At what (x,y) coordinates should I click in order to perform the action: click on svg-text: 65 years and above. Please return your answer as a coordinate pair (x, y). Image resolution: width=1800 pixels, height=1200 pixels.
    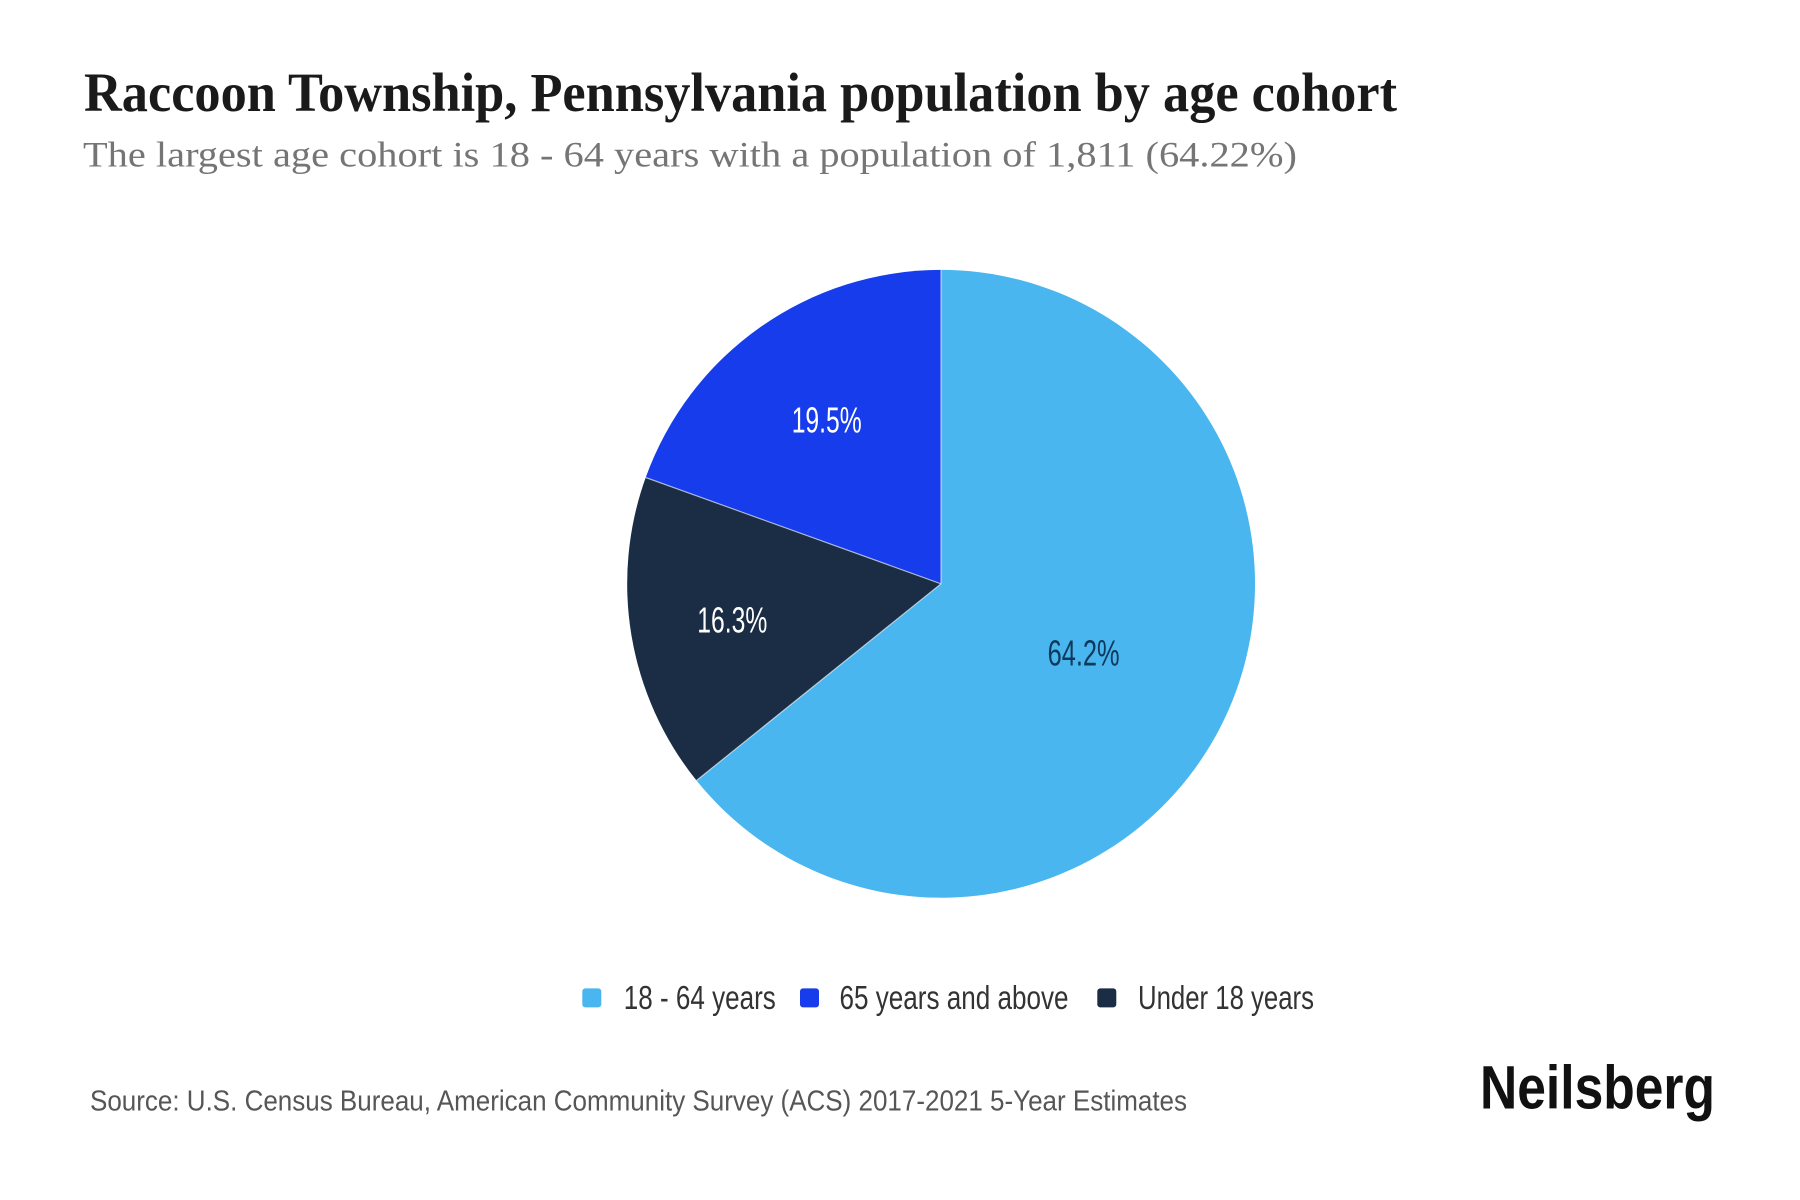
    Looking at the image, I should click on (954, 997).